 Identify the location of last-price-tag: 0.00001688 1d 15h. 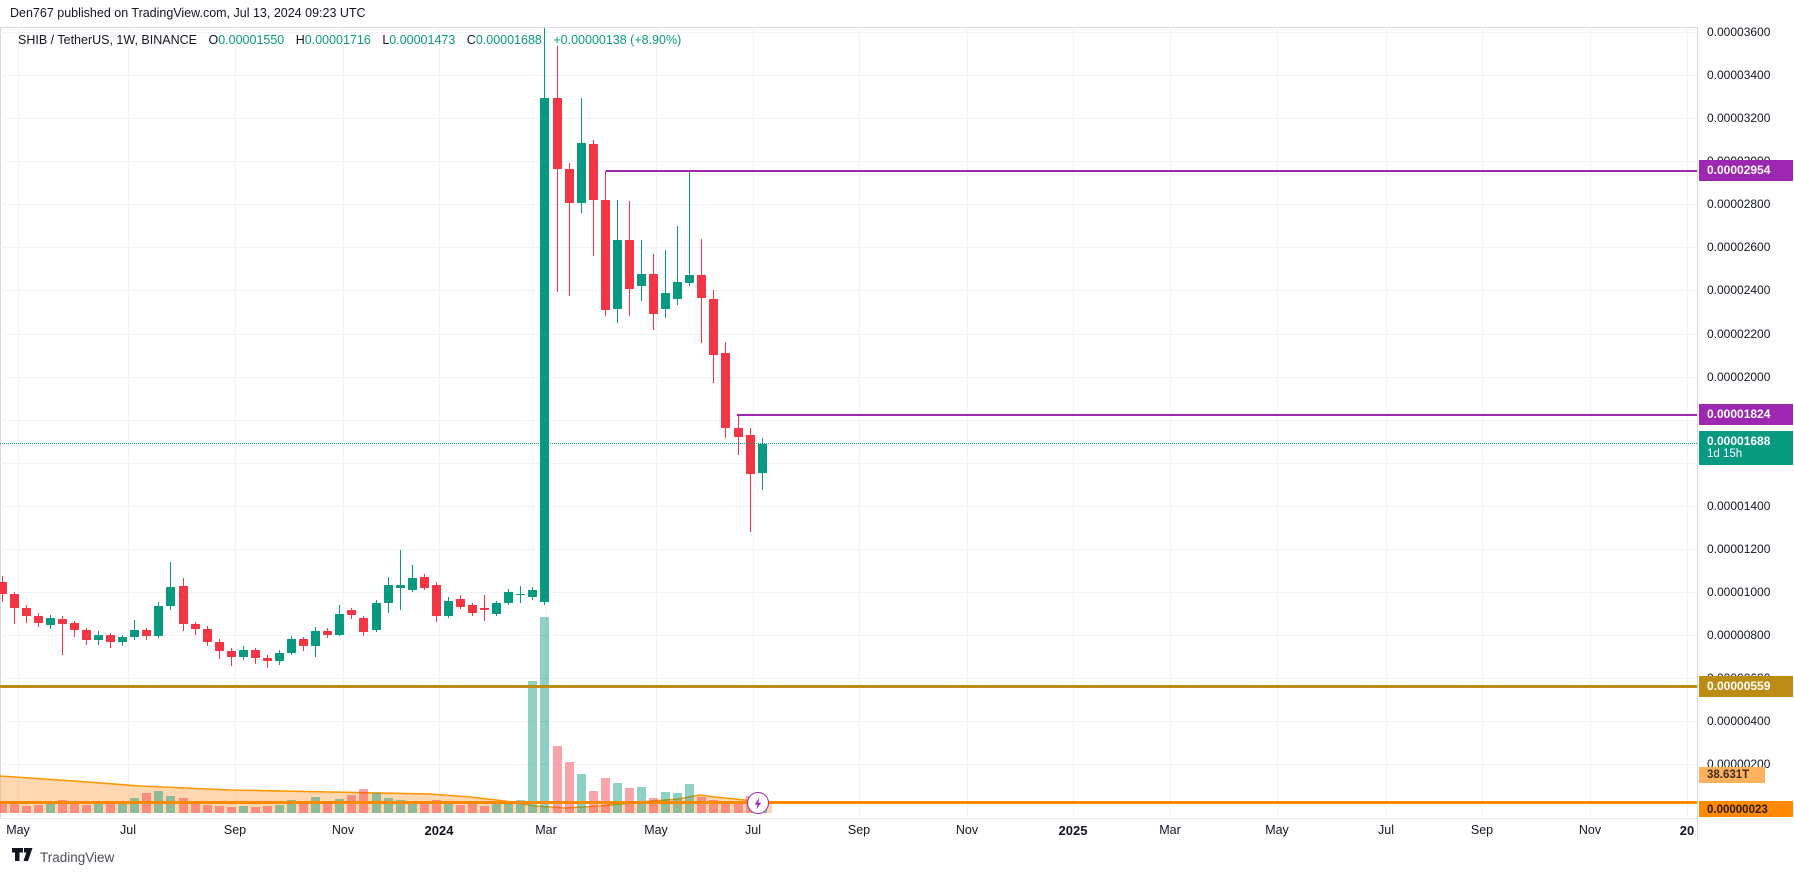
(1746, 447).